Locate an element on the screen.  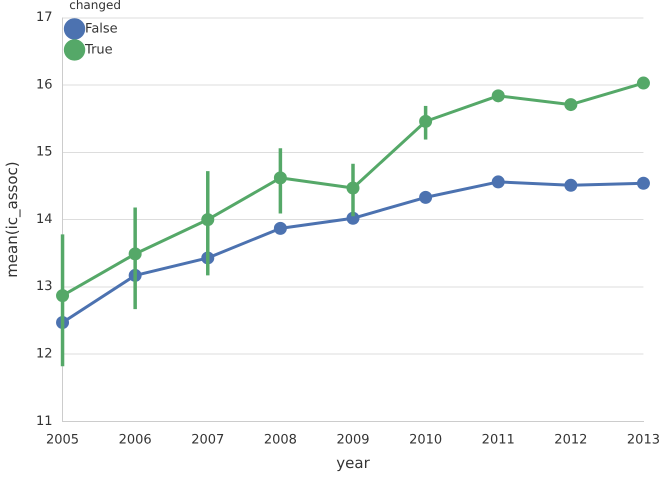
y-tick-label: 11 is located at coordinates (44, 421).